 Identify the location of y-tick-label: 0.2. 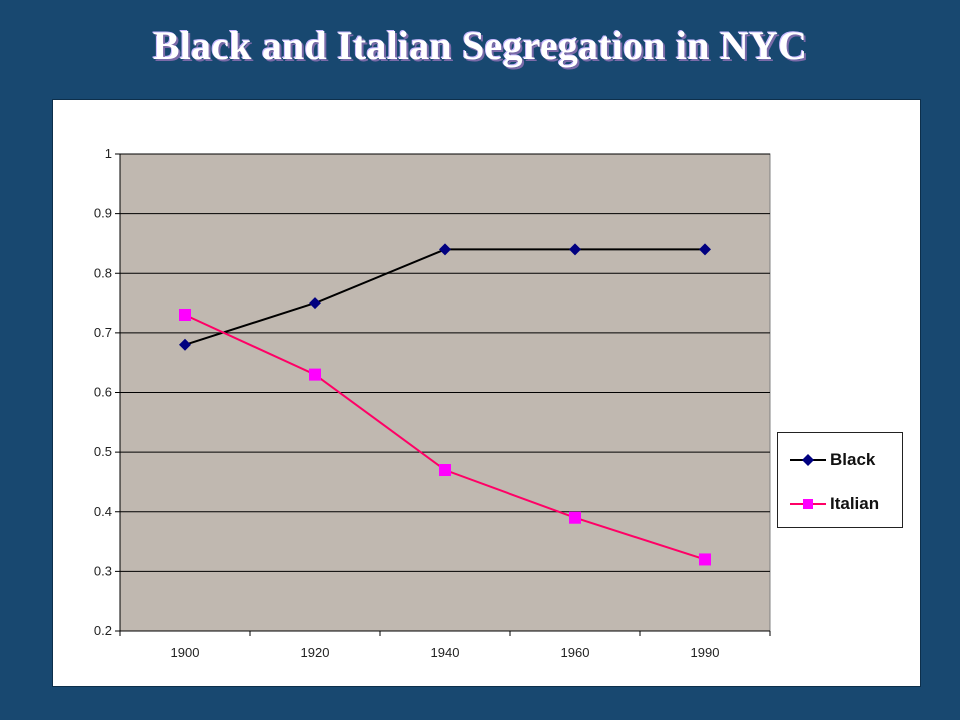
(103, 630).